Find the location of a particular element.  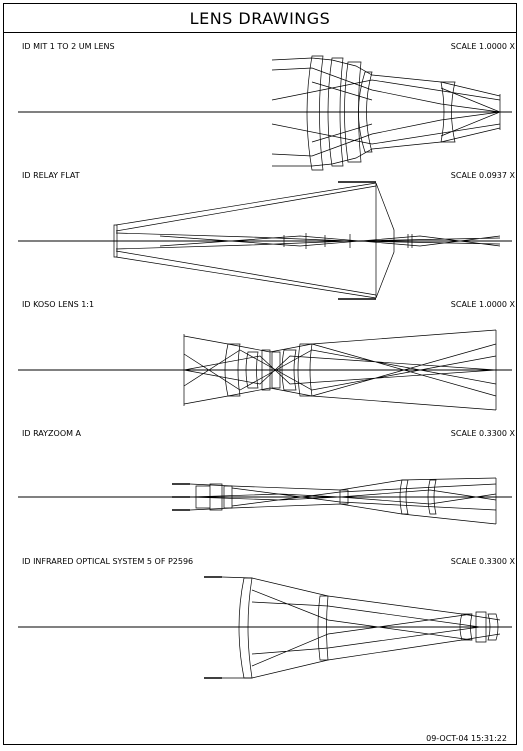

panel-4-object-markers is located at coordinates (181, 497).